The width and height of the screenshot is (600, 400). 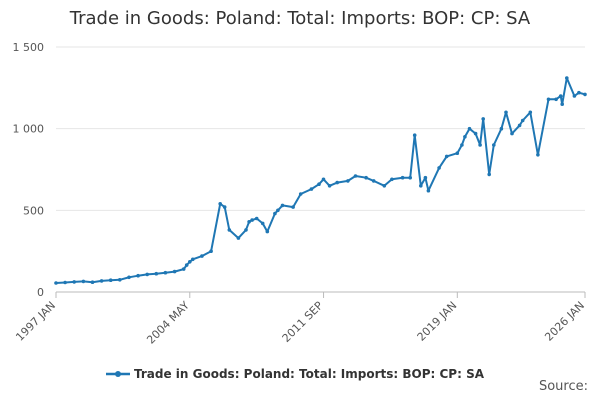 What do you see at coordinates (303, 322) in the screenshot?
I see `x-tick-label: 2011 SEP` at bounding box center [303, 322].